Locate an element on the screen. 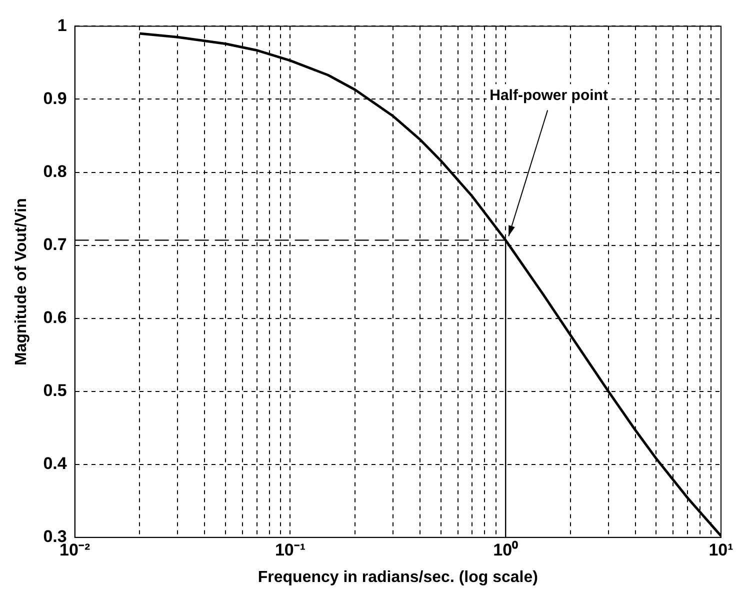  y-tick-label: 1 is located at coordinates (62, 25).